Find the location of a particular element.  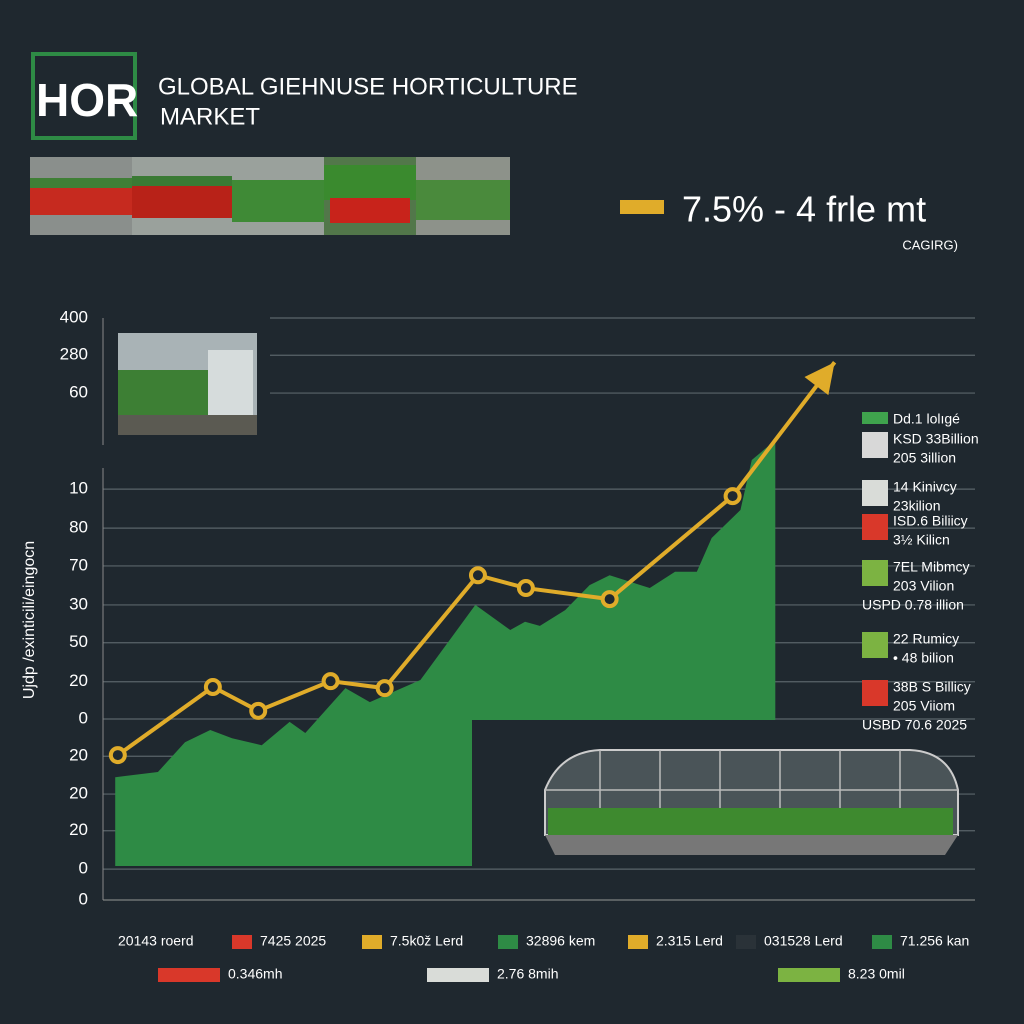

logo-frame is located at coordinates (84, 96).